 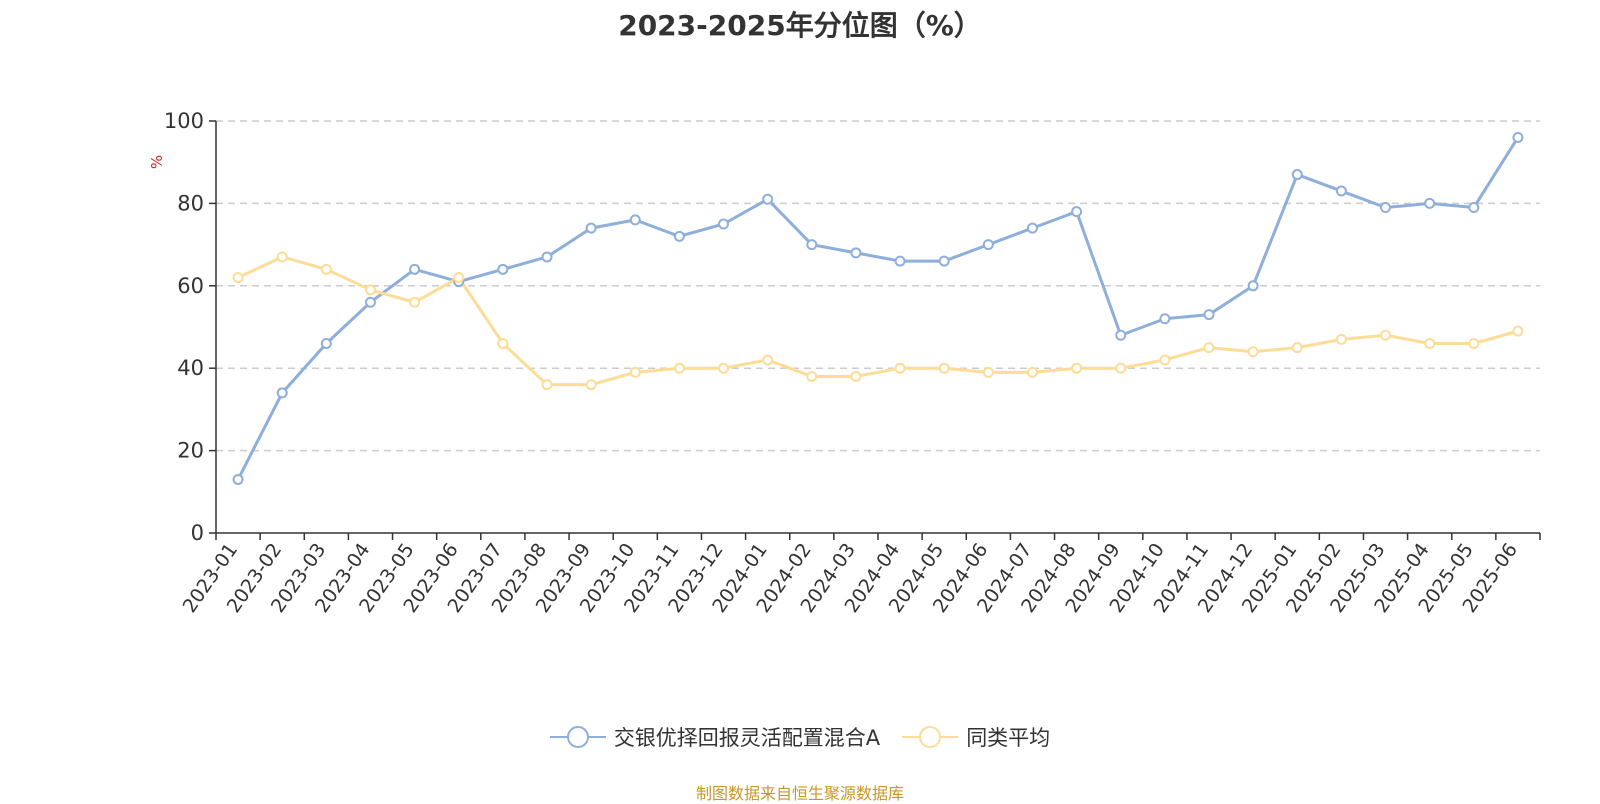 I want to click on y-tick-label: 20, so click(x=190, y=451).